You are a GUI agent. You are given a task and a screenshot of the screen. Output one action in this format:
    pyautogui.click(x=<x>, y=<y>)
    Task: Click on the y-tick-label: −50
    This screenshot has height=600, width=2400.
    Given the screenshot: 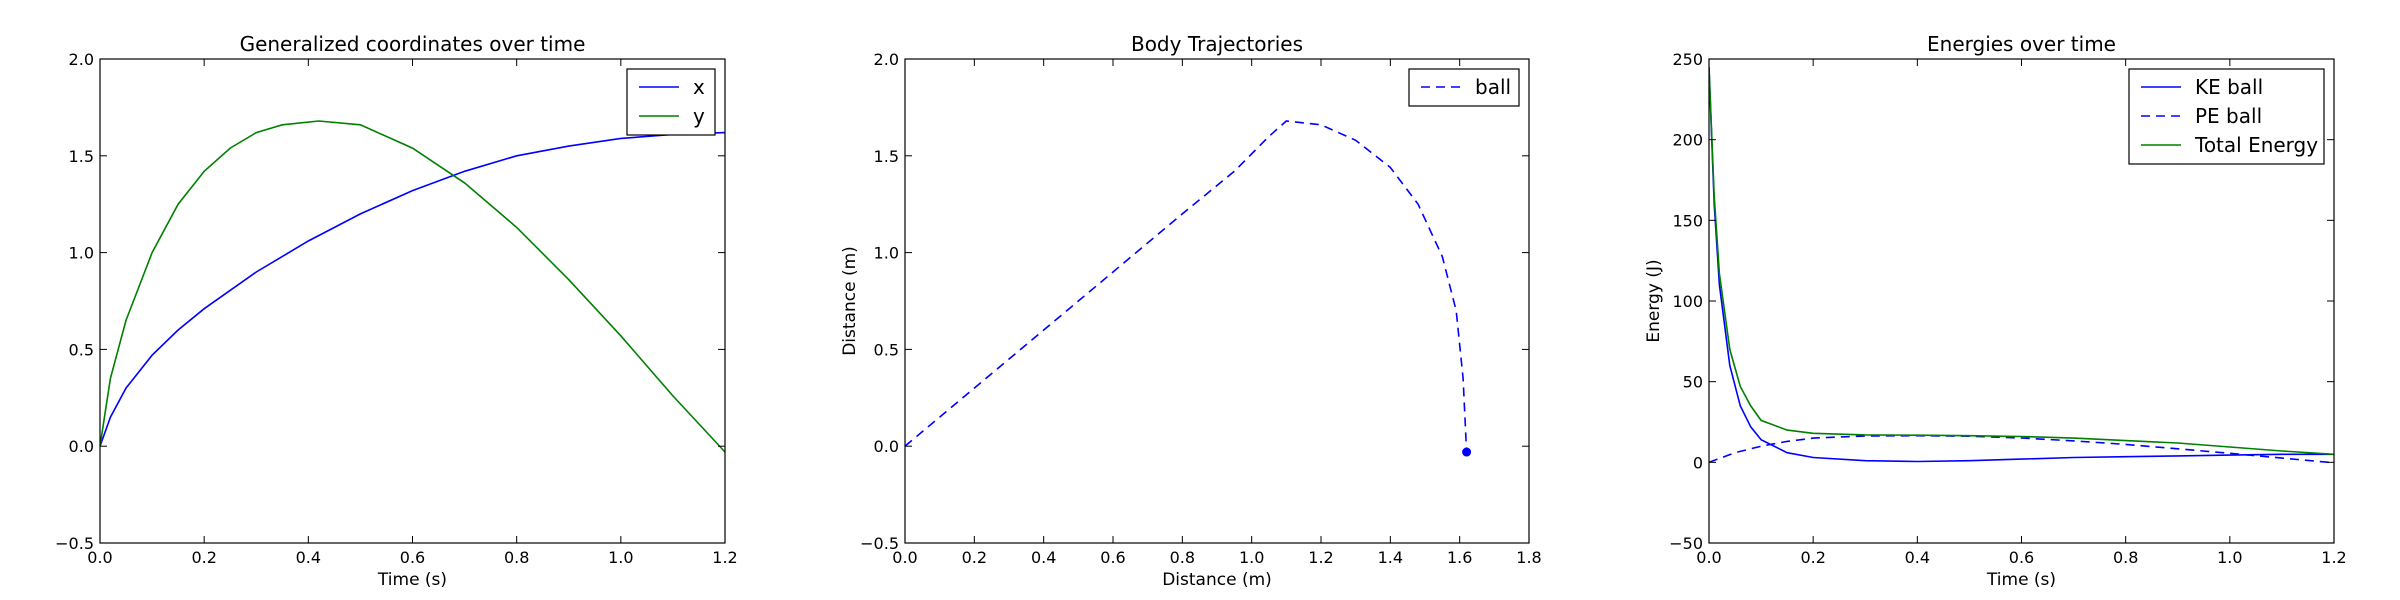 What is the action you would take?
    pyautogui.click(x=1686, y=543)
    